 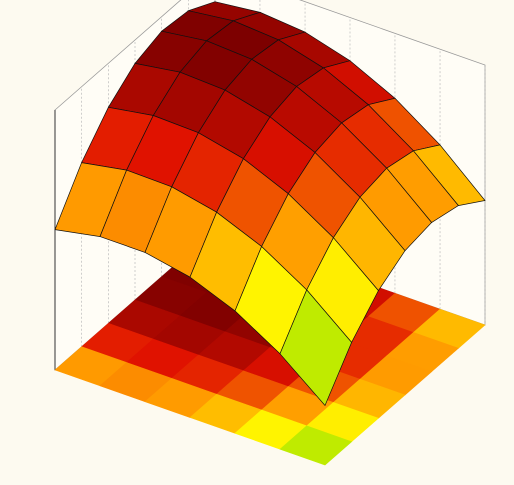 I want to click on surface-cell, so click(x=316, y=348).